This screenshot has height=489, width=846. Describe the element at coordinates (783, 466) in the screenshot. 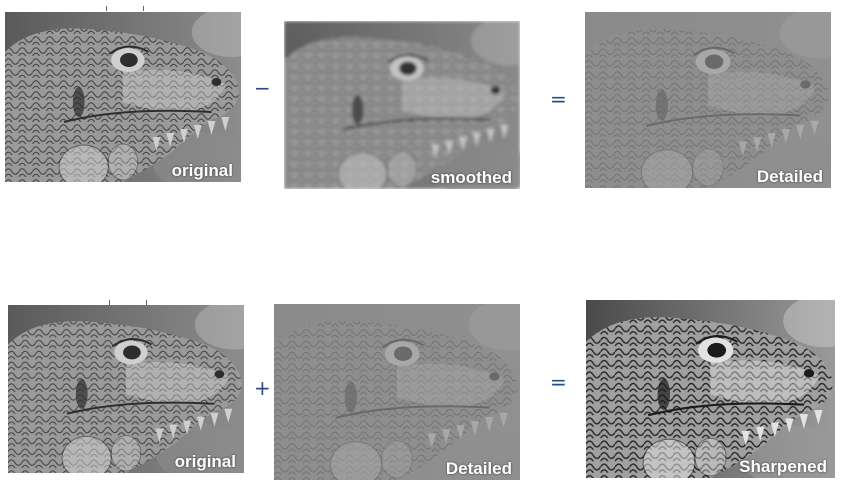

I see `image-caption: Sharpened` at that location.